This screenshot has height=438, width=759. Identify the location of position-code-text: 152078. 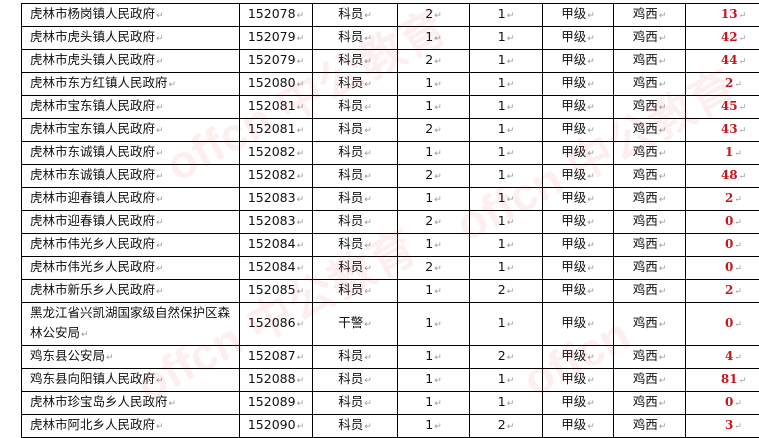
(276, 13).